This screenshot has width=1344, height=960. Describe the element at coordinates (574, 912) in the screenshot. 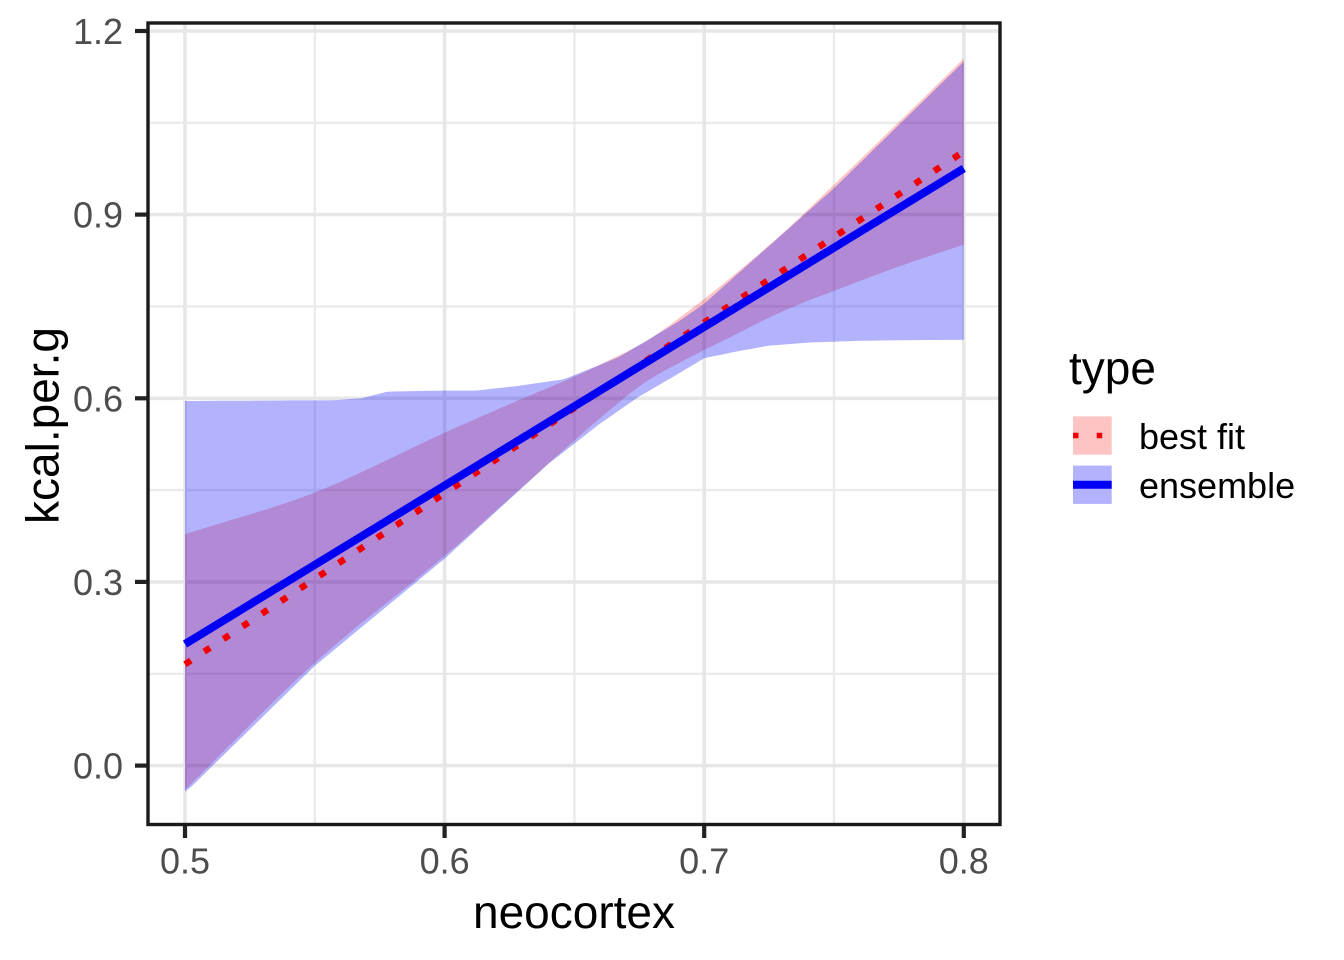

I see `svg-text: neocortex` at that location.